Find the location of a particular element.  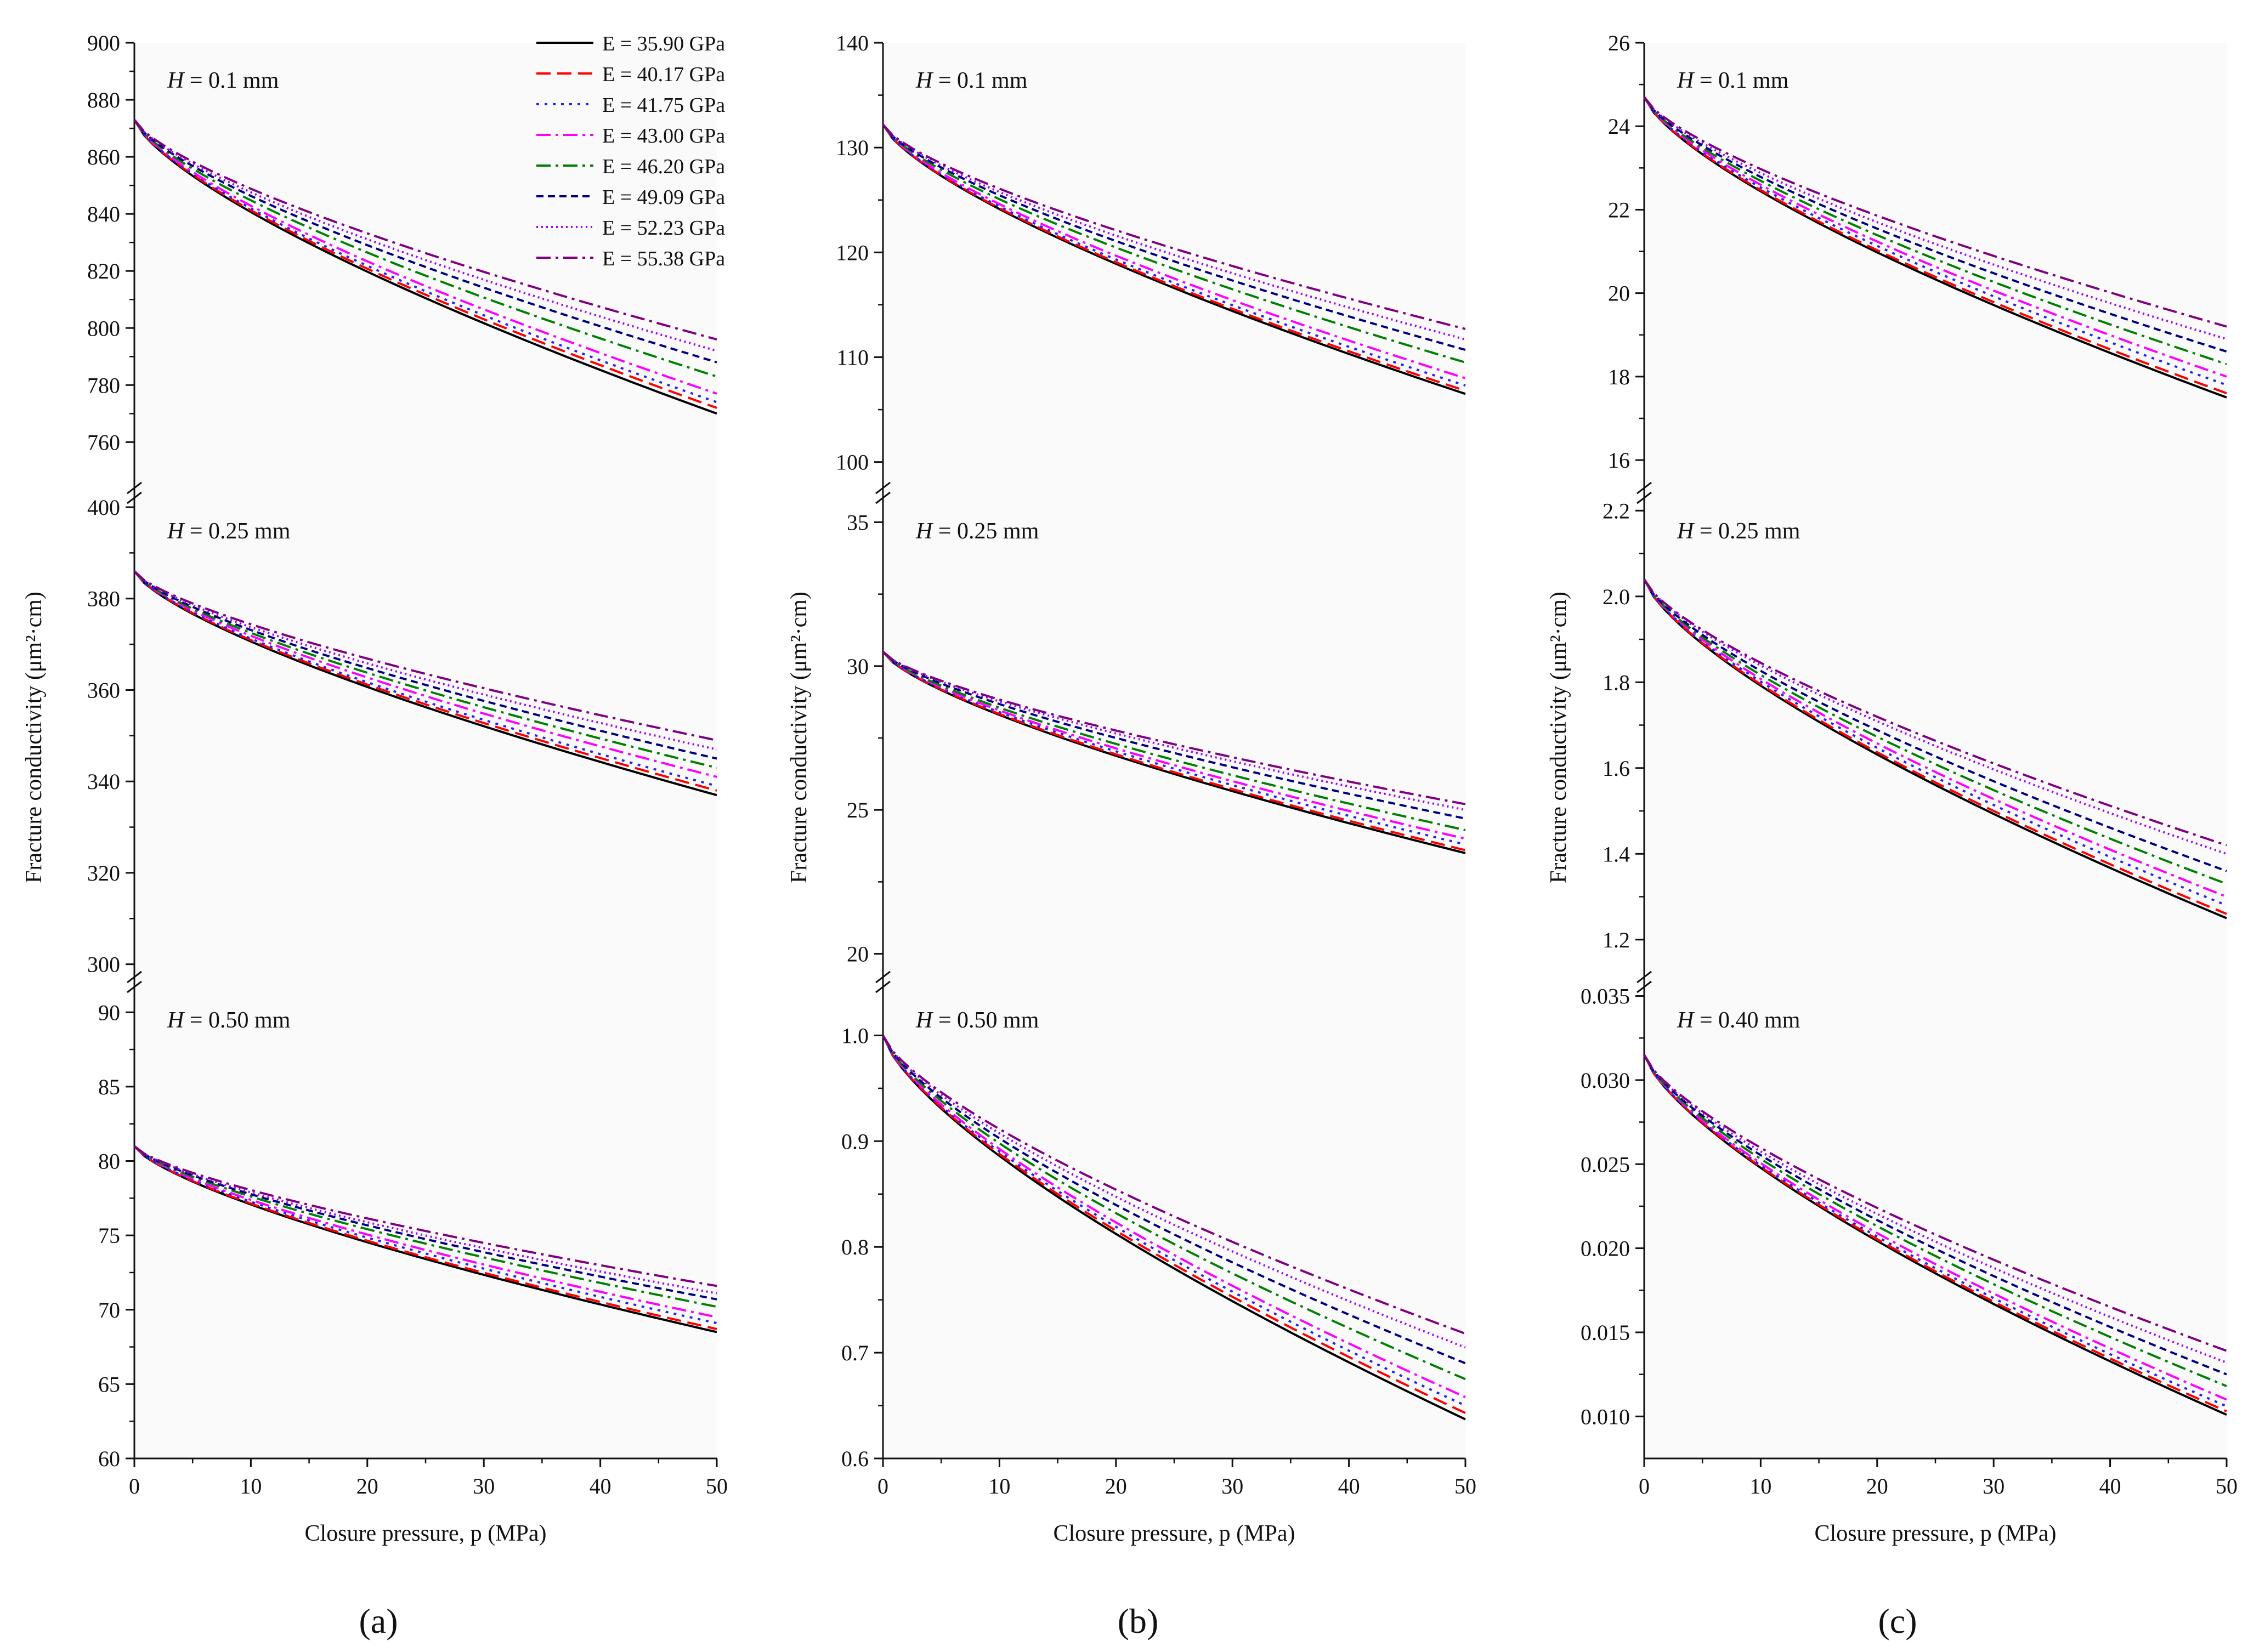

y-tick-label: 85 is located at coordinates (109, 1087).